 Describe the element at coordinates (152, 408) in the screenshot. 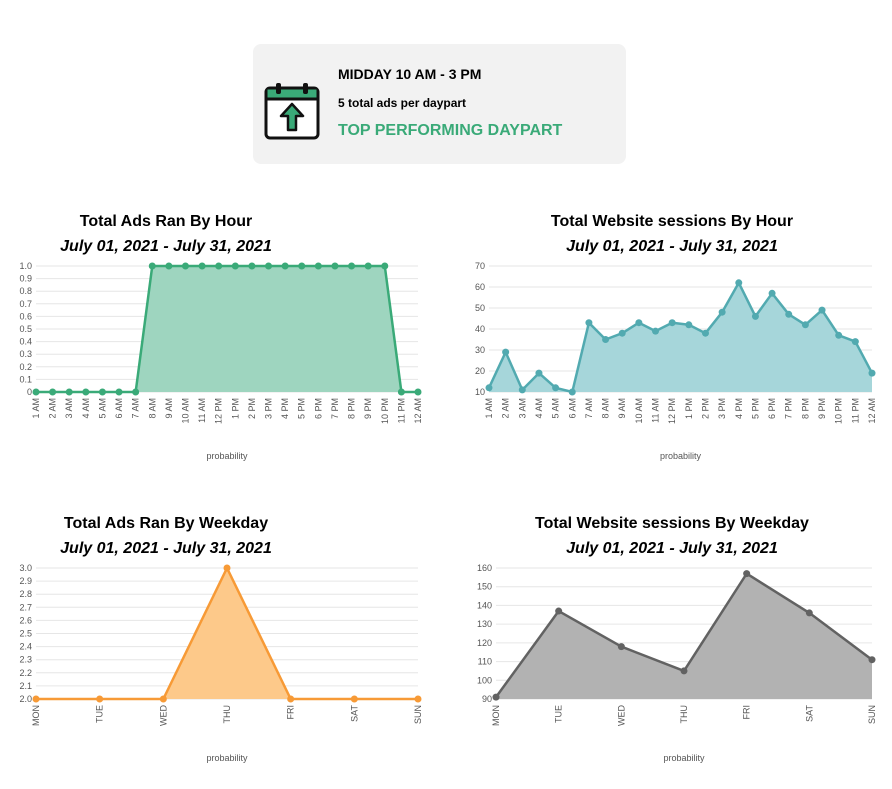

I see `x-tick-label: 8 AM` at that location.